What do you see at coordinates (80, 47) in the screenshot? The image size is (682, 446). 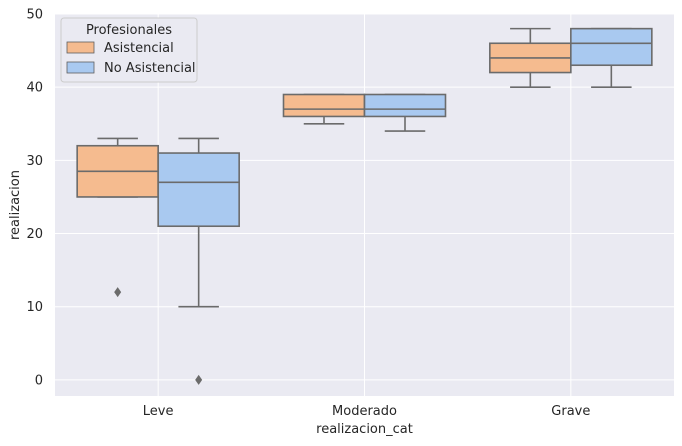 I see `legend-swatch-asistencial` at bounding box center [80, 47].